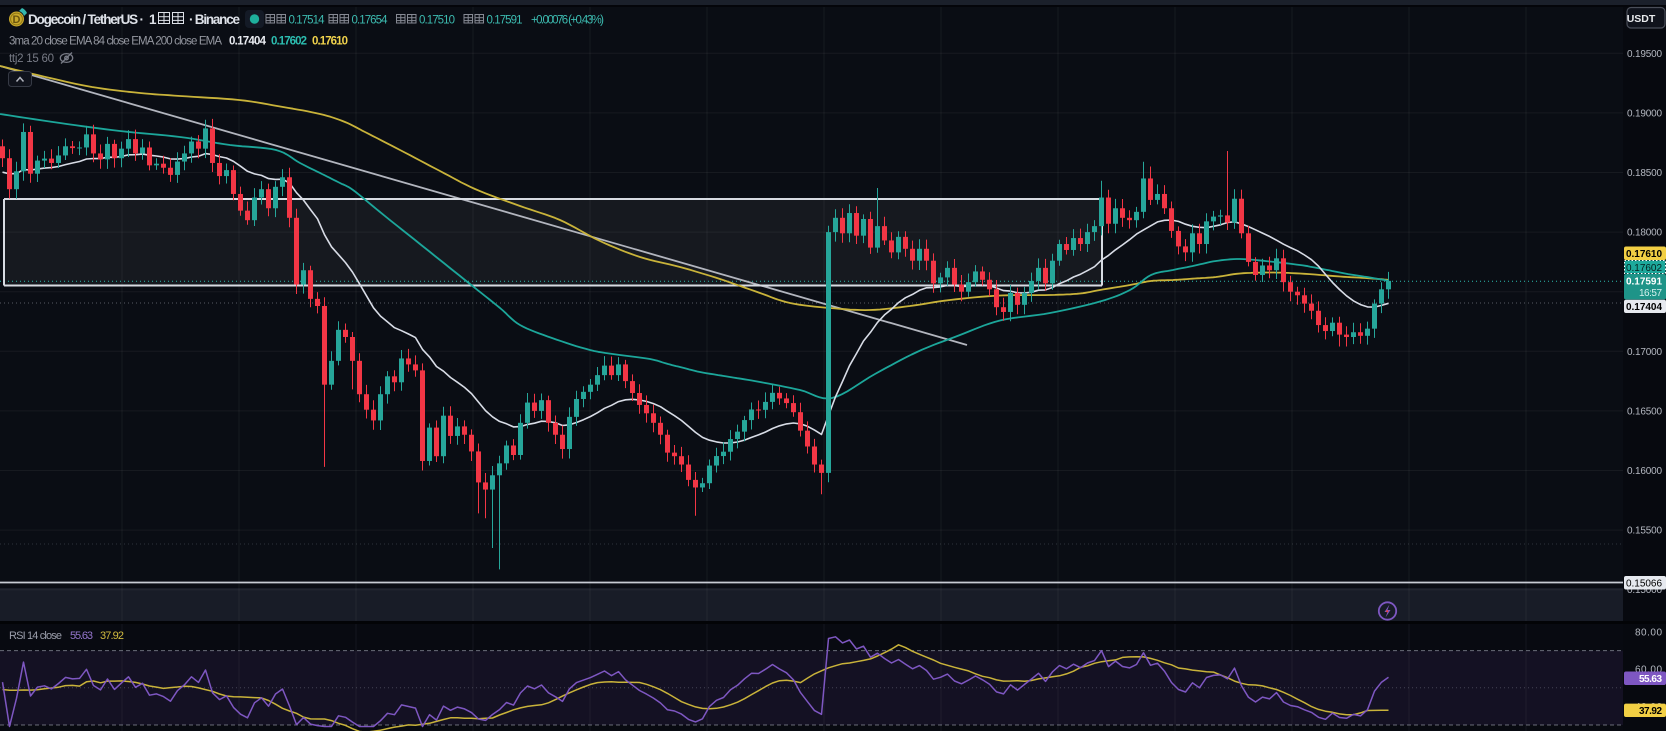 This screenshot has width=1666, height=731. What do you see at coordinates (1644, 233) in the screenshot?
I see `svg-text: 0.18000` at bounding box center [1644, 233].